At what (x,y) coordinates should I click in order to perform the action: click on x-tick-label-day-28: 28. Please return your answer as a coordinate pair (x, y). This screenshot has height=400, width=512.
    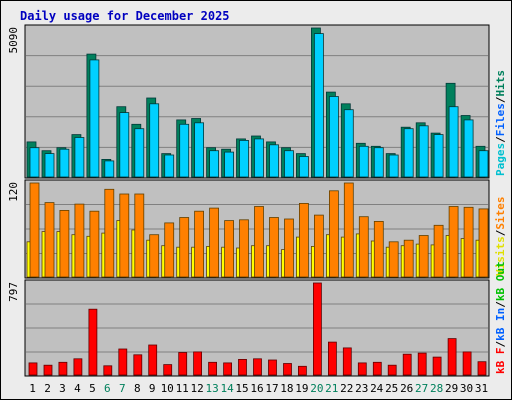
    Looking at the image, I should click on (436, 388).